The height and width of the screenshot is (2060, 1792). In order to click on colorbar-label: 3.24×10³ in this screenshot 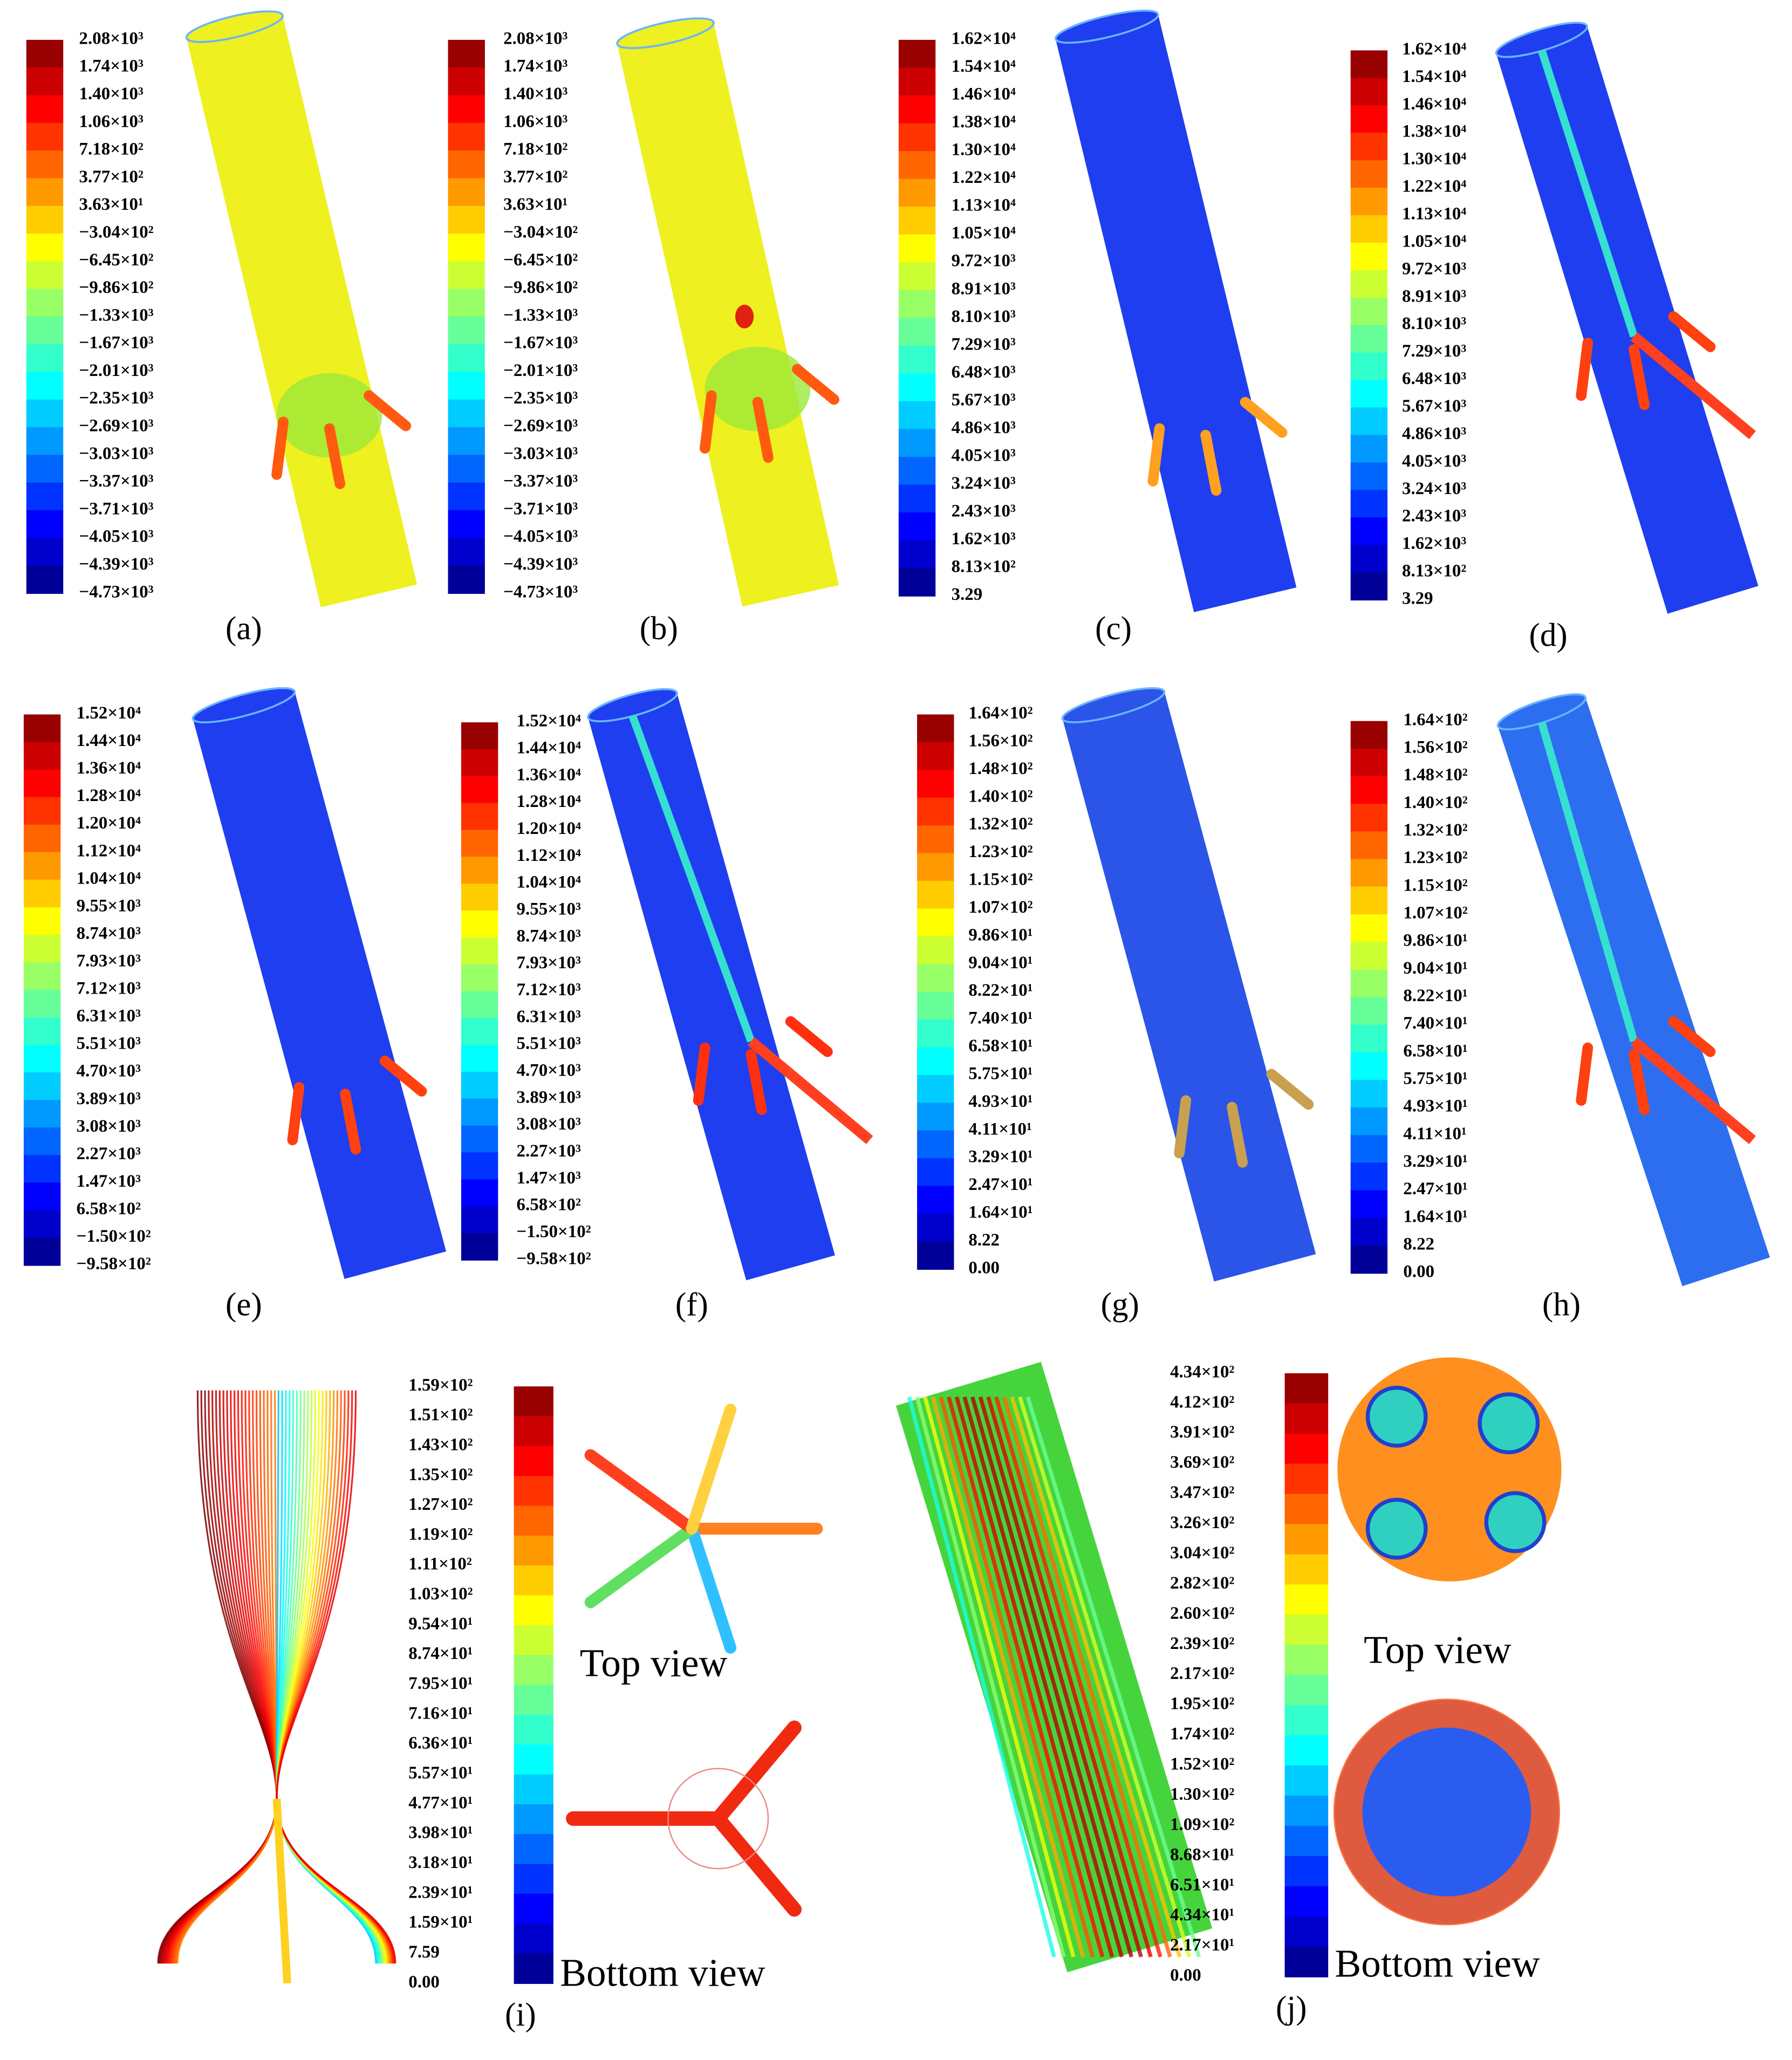, I will do `click(1434, 489)`.